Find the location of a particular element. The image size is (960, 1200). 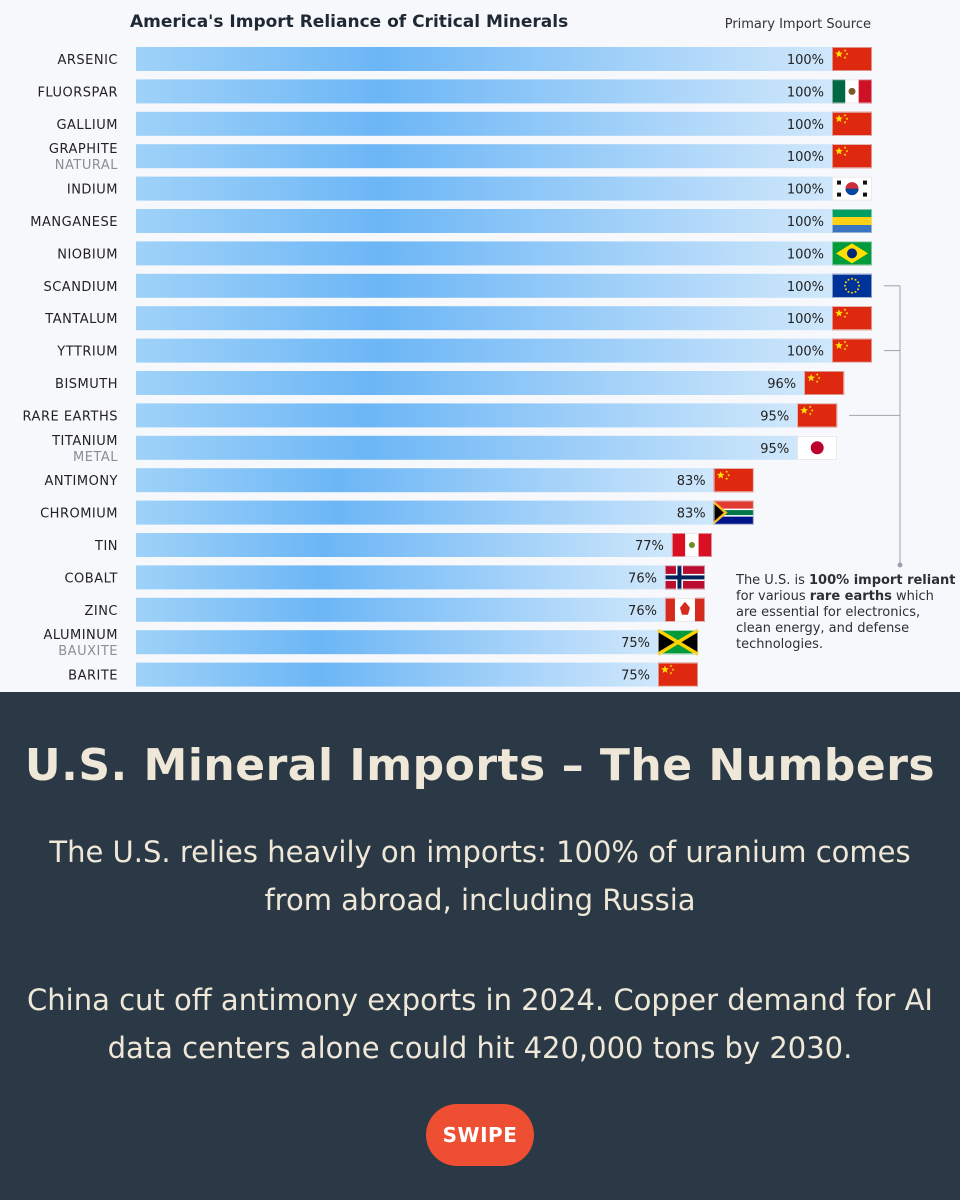

category-label: ZINC is located at coordinates (101, 611).